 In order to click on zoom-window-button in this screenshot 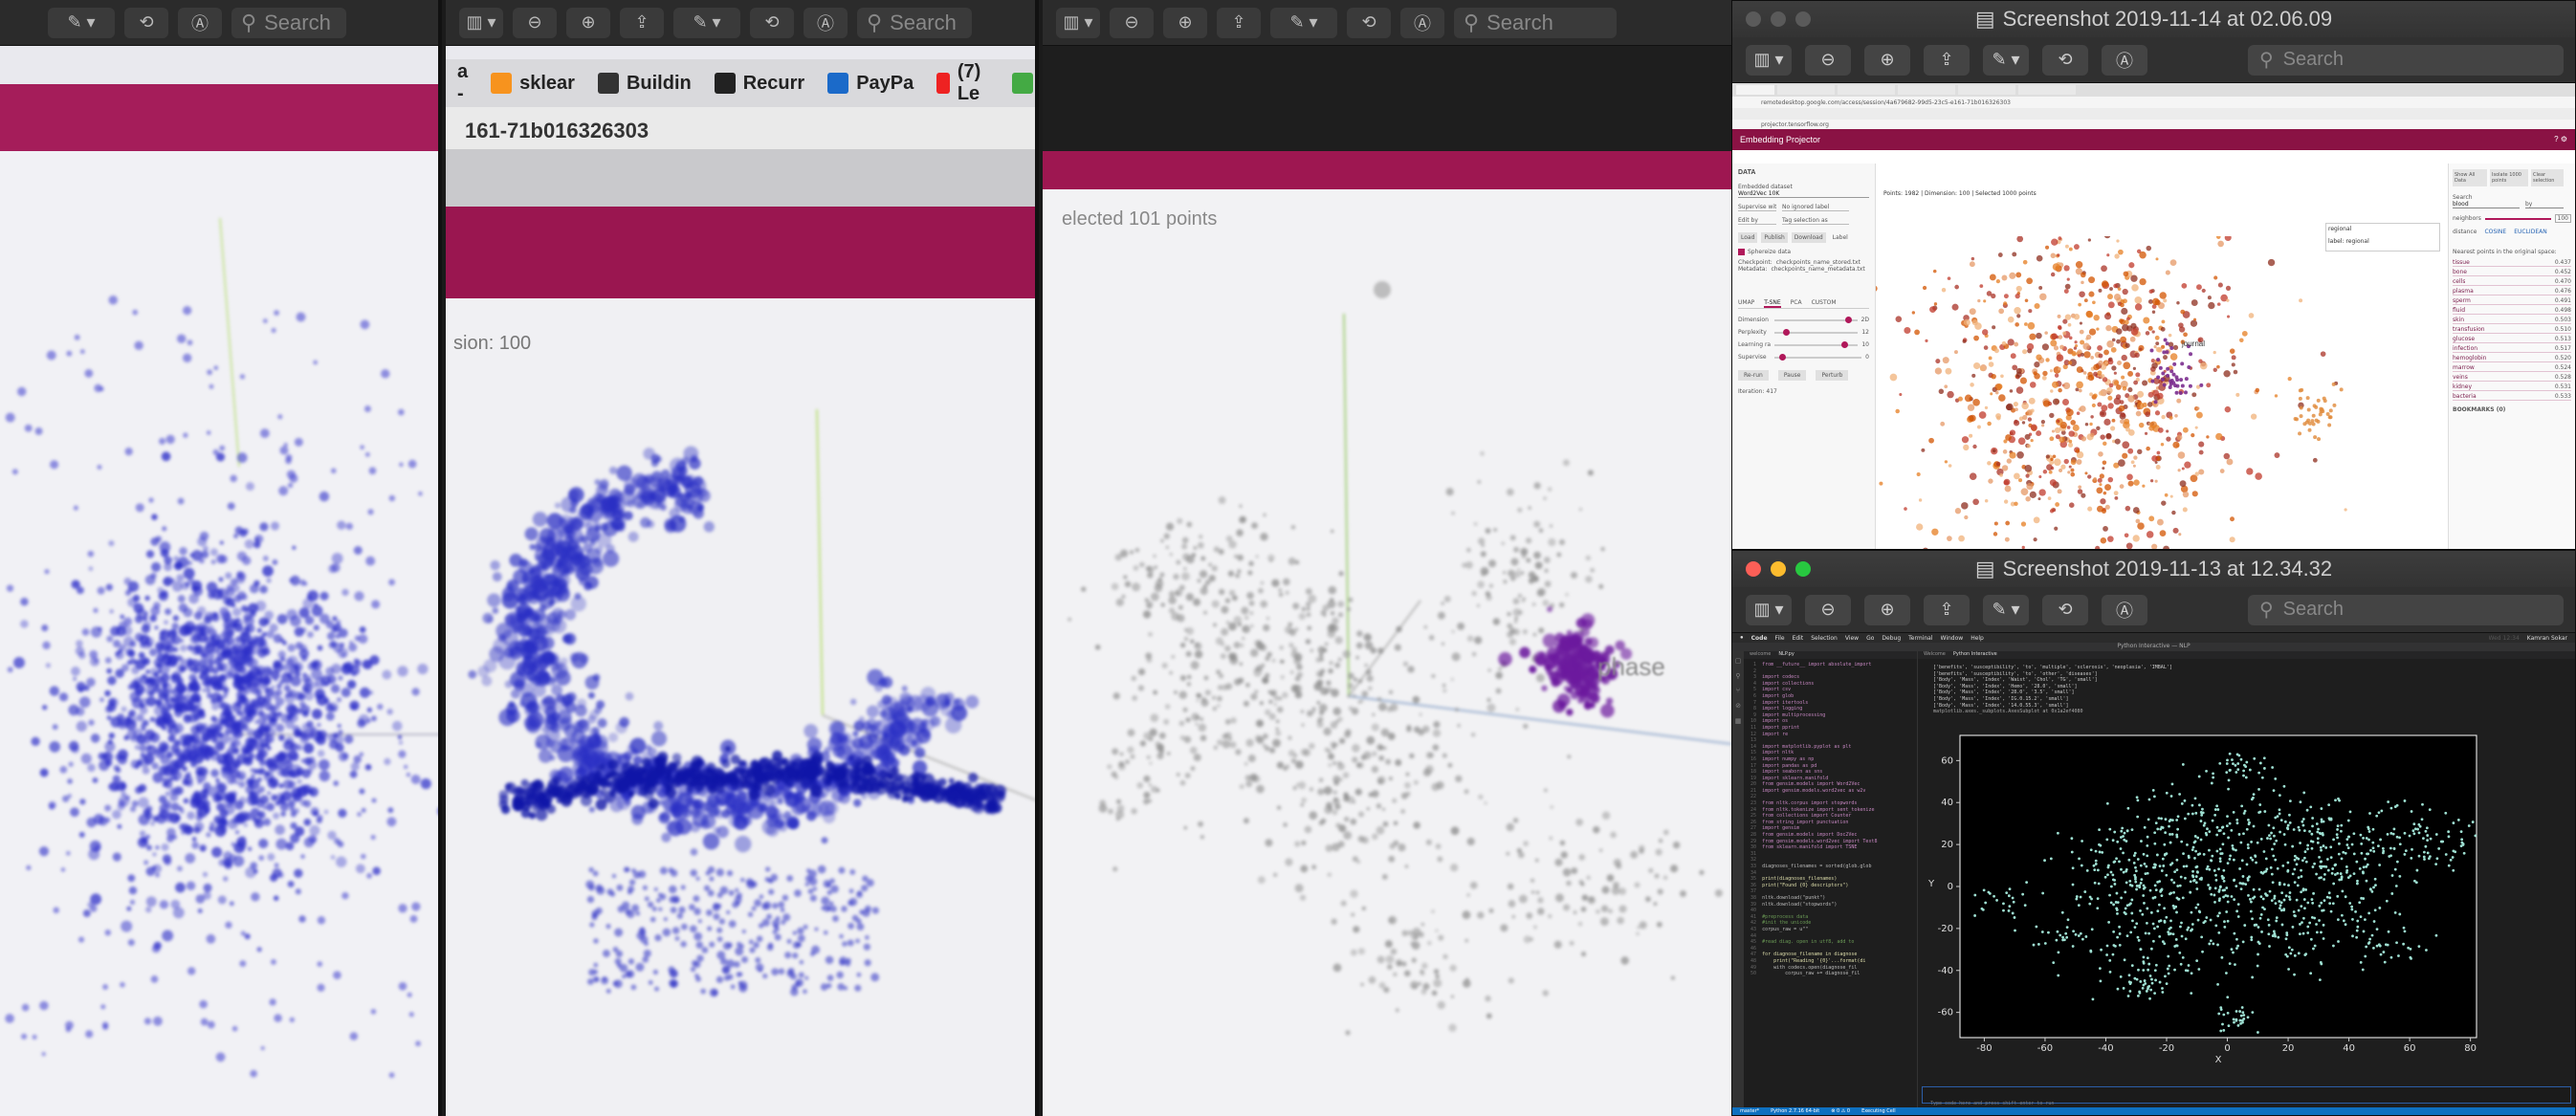, I will do `click(1803, 19)`.